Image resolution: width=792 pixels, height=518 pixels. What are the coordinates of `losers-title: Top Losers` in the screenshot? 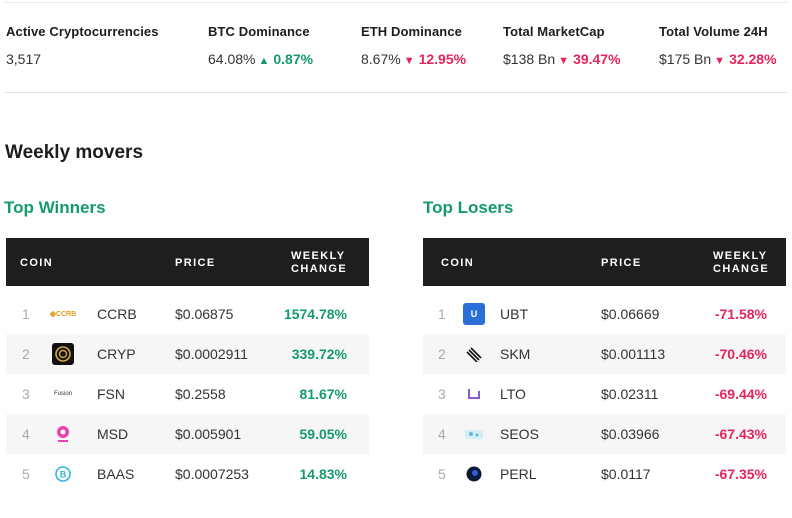 It's located at (468, 207).